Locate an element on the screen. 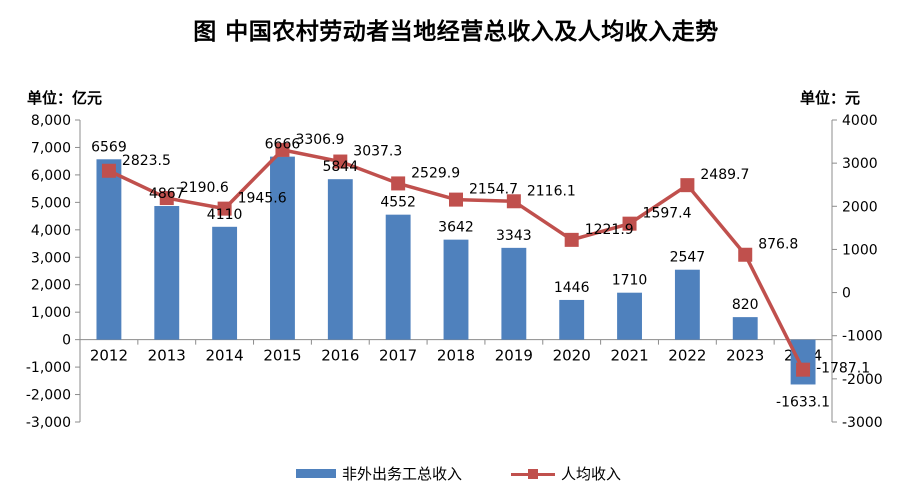 The width and height of the screenshot is (912, 501). left-axis-tick-label: 3,000 is located at coordinates (51, 258).